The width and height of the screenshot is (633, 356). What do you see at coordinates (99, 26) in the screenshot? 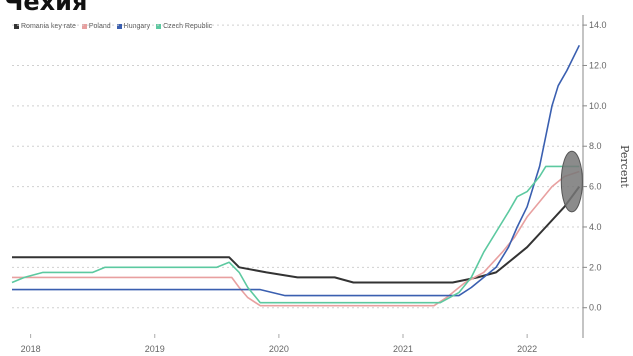
I see `legend-label: Poland` at bounding box center [99, 26].